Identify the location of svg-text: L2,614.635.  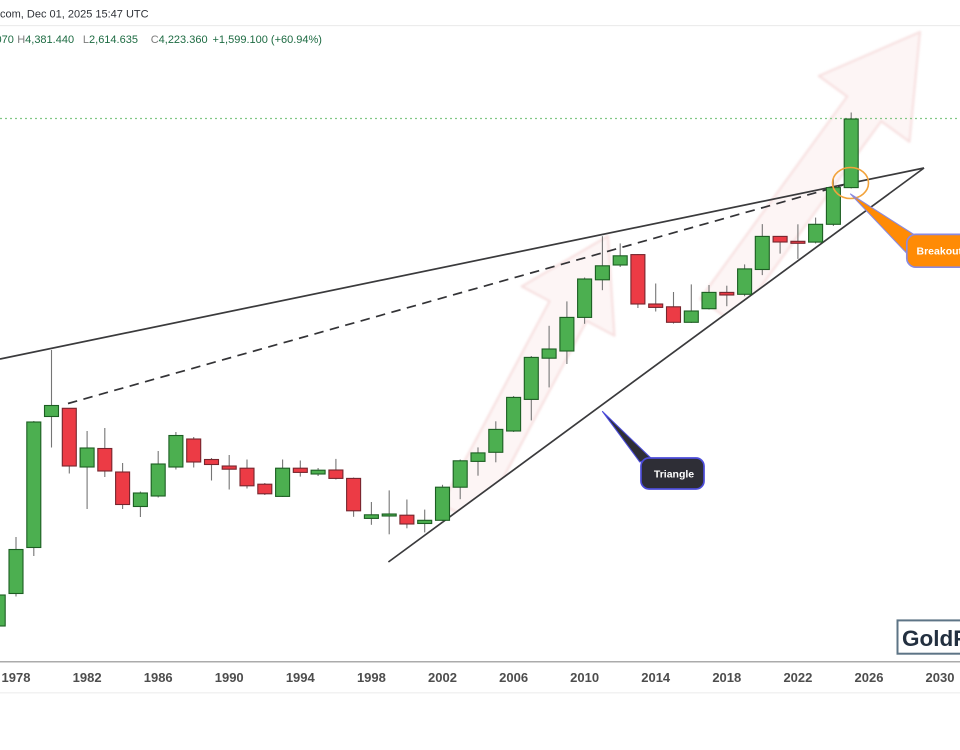
(110, 40).